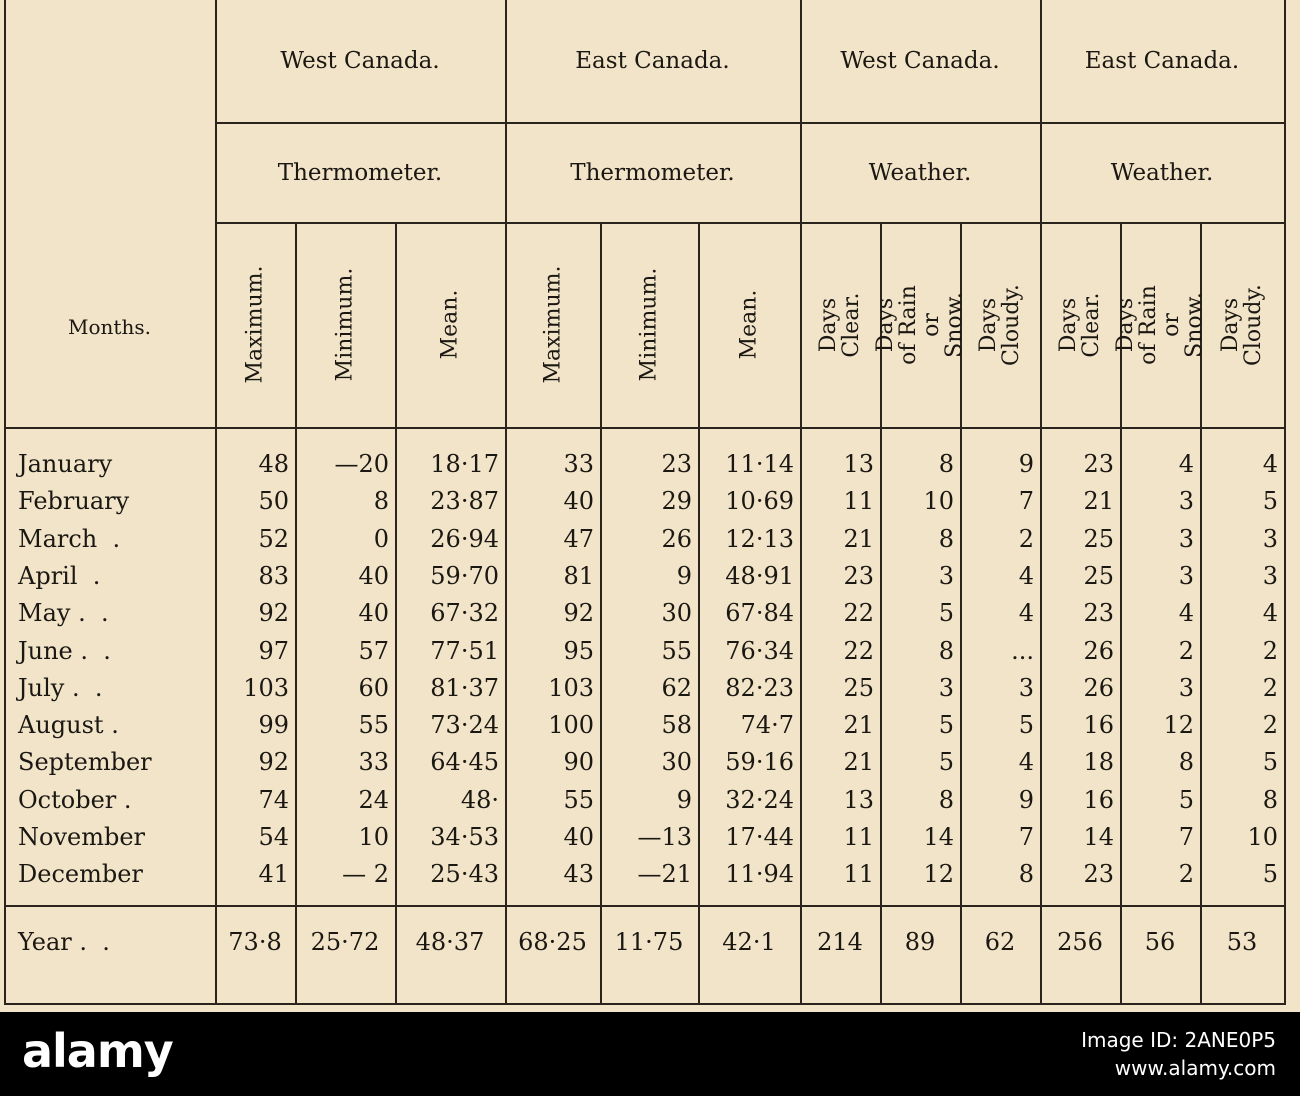 The width and height of the screenshot is (1300, 1096). What do you see at coordinates (464, 874) in the screenshot?
I see `table-cell: 25·43` at bounding box center [464, 874].